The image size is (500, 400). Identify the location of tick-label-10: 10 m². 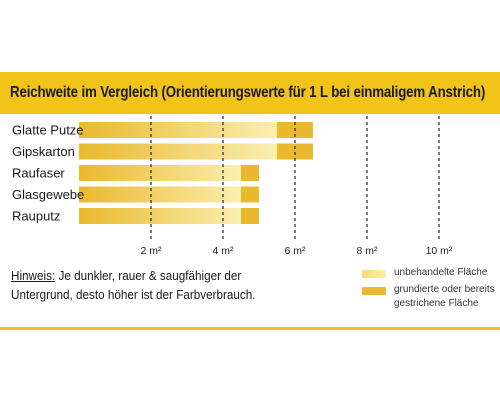
(439, 251).